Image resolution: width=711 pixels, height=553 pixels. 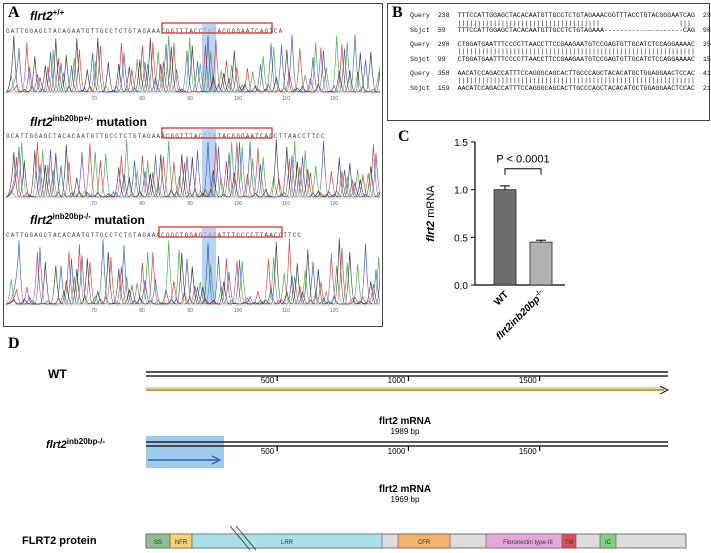 What do you see at coordinates (57, 374) in the screenshot?
I see `wt-label: WT` at bounding box center [57, 374].